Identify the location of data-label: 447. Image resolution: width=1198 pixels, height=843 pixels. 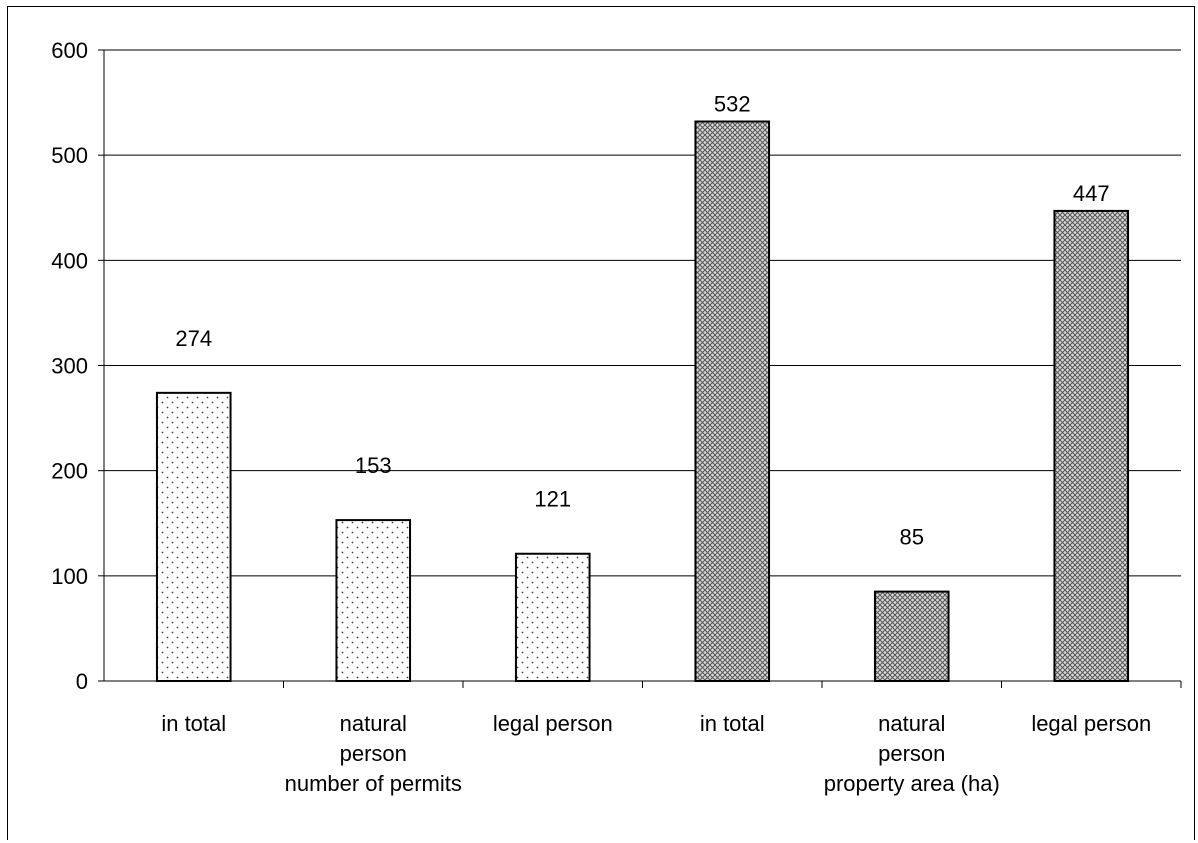
(1091, 193).